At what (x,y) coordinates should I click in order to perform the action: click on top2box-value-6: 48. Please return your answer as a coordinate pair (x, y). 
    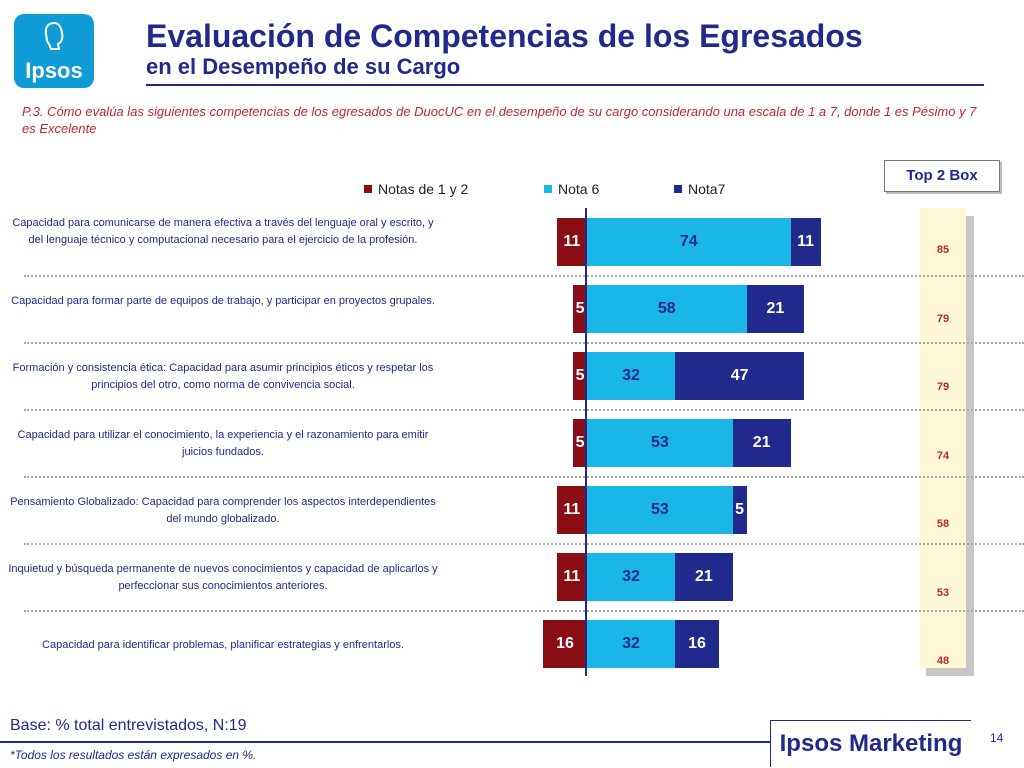
    Looking at the image, I should click on (943, 661).